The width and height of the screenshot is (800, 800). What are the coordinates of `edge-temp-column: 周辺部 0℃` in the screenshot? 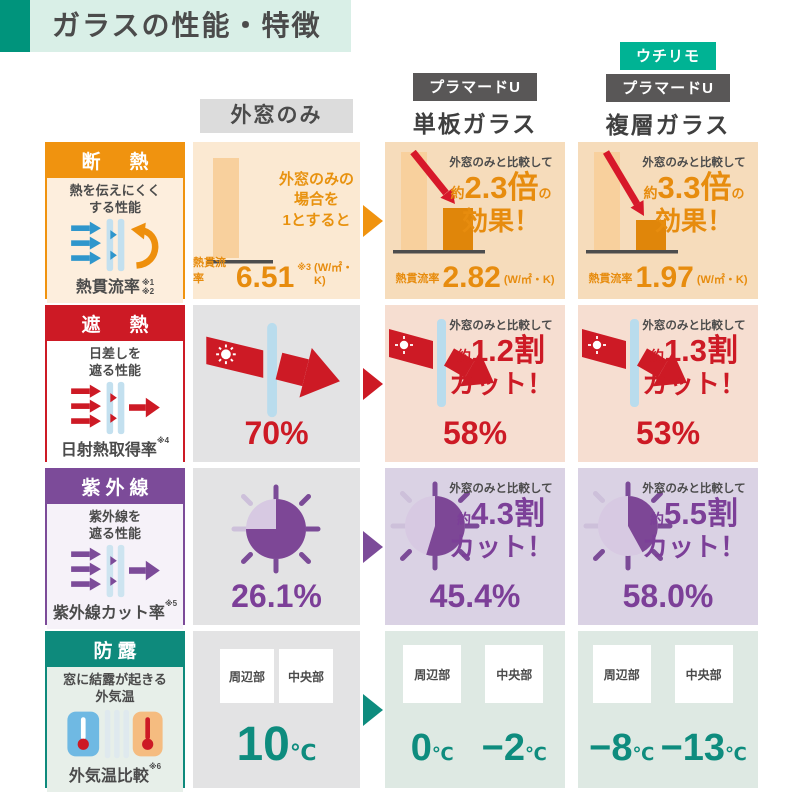 It's located at (432, 707).